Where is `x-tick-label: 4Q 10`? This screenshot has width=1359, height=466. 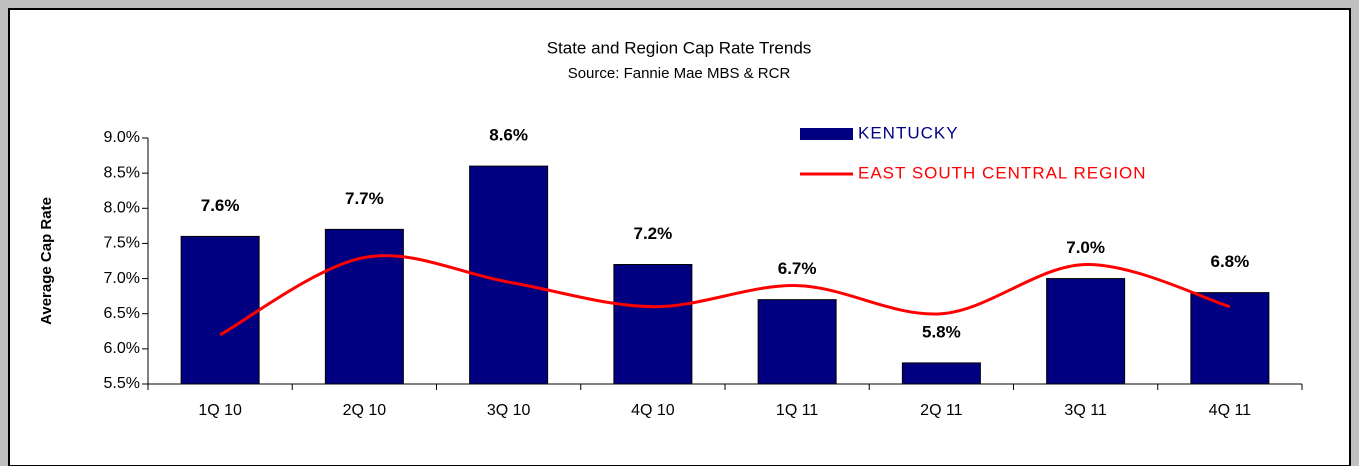
x-tick-label: 4Q 10 is located at coordinates (653, 410).